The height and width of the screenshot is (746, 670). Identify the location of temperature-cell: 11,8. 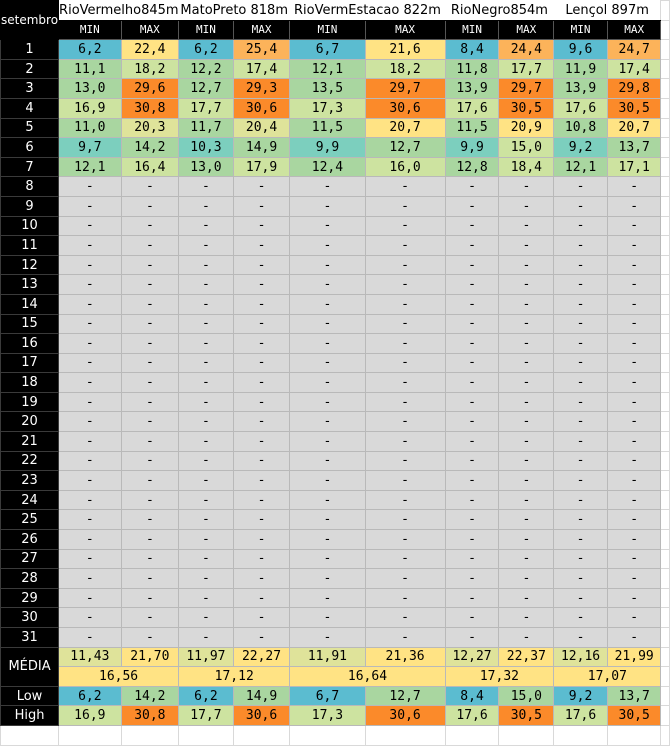
(472, 69).